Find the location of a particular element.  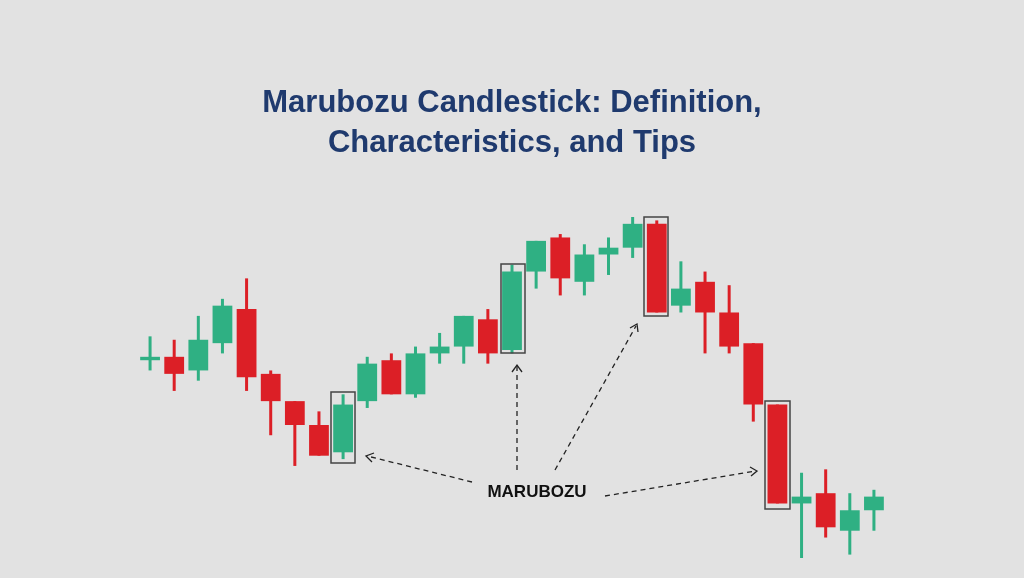

annotation: MARUBOZU is located at coordinates (537, 492).